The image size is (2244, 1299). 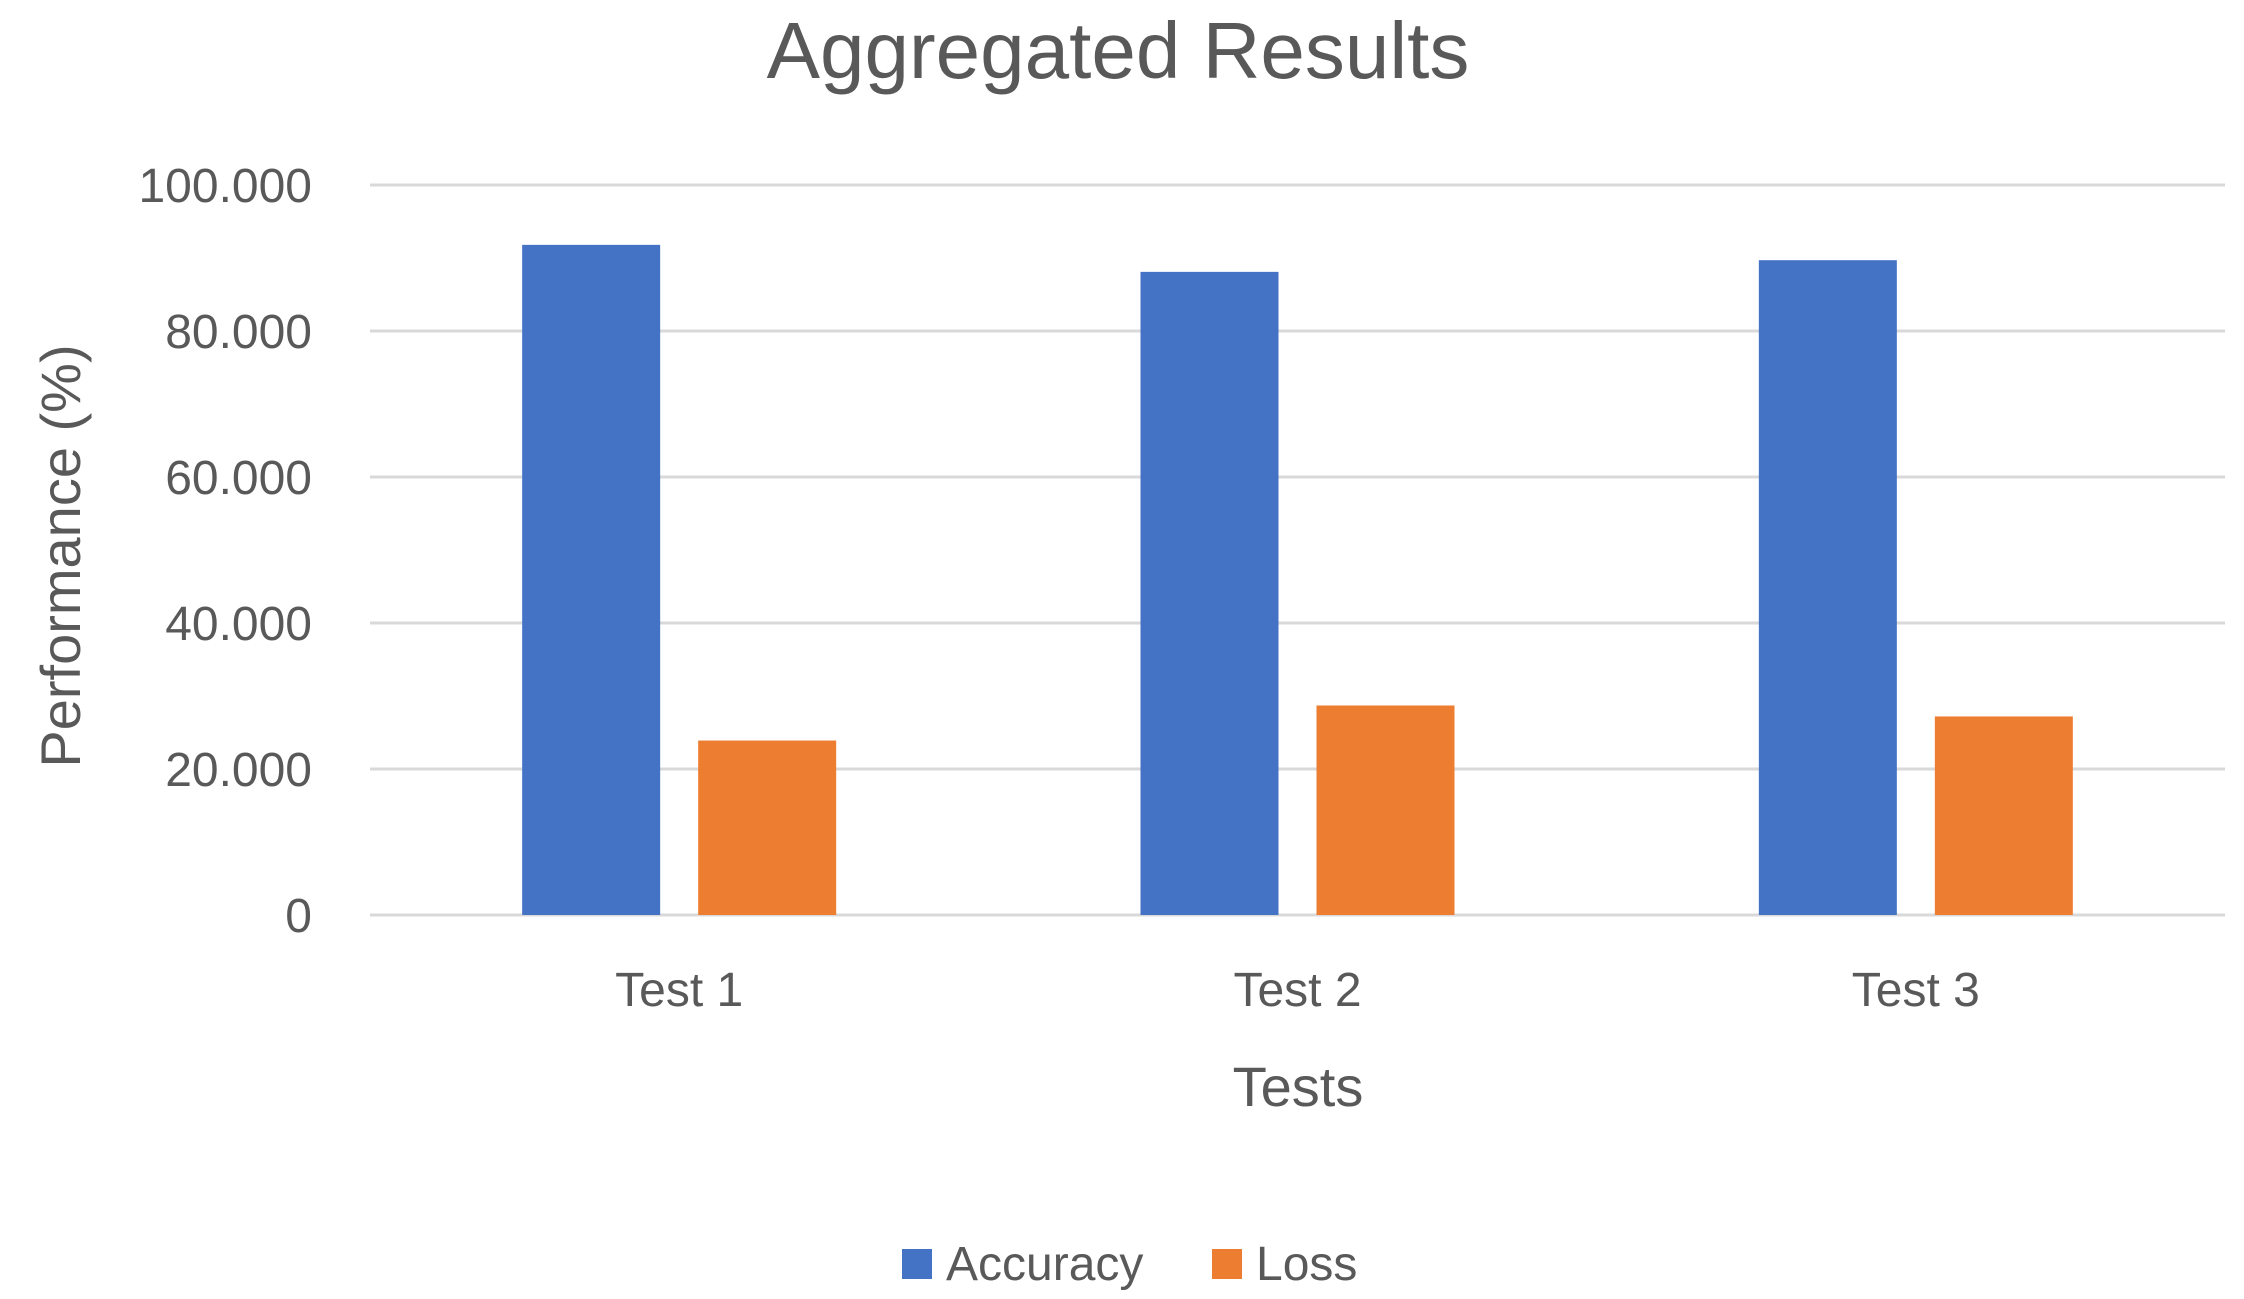 I want to click on y-tick-label: 20.000, so click(x=238, y=770).